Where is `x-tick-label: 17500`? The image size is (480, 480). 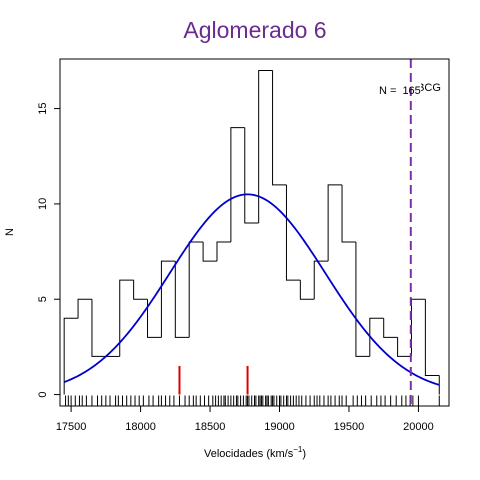 x-tick-label: 17500 is located at coordinates (71, 427).